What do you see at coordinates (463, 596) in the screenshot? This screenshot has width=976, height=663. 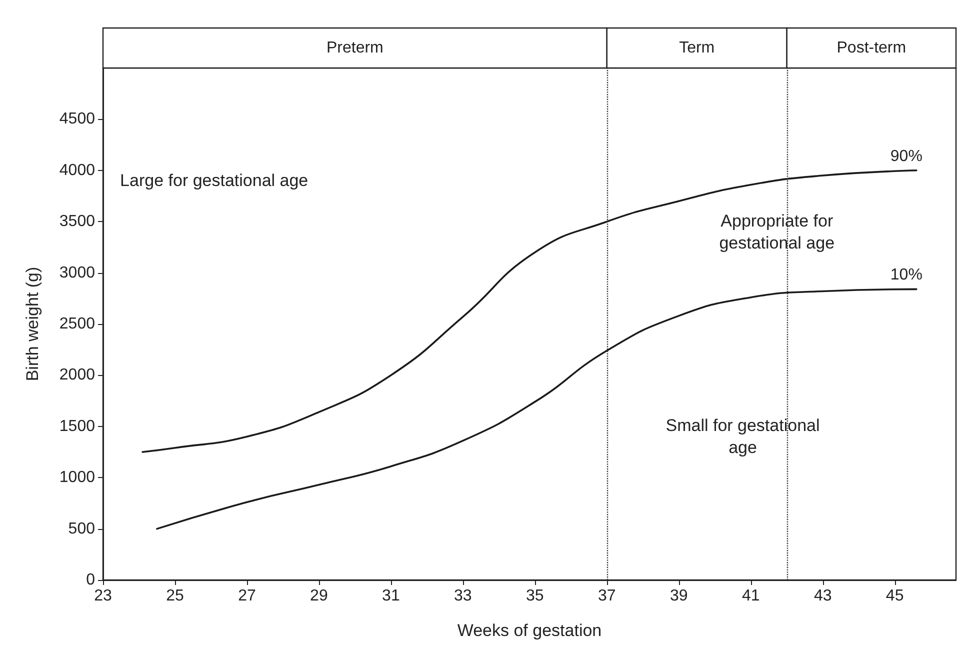 I see `x-tick-label: 33` at bounding box center [463, 596].